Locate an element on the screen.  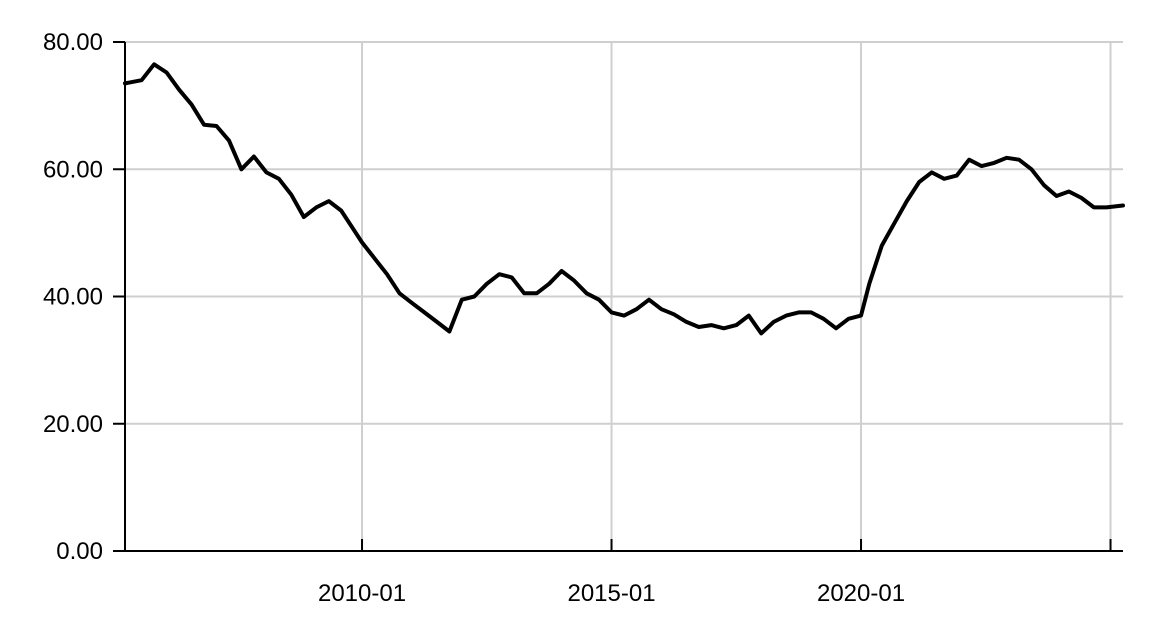
y-tick-label: 0.00 is located at coordinates (79, 551).